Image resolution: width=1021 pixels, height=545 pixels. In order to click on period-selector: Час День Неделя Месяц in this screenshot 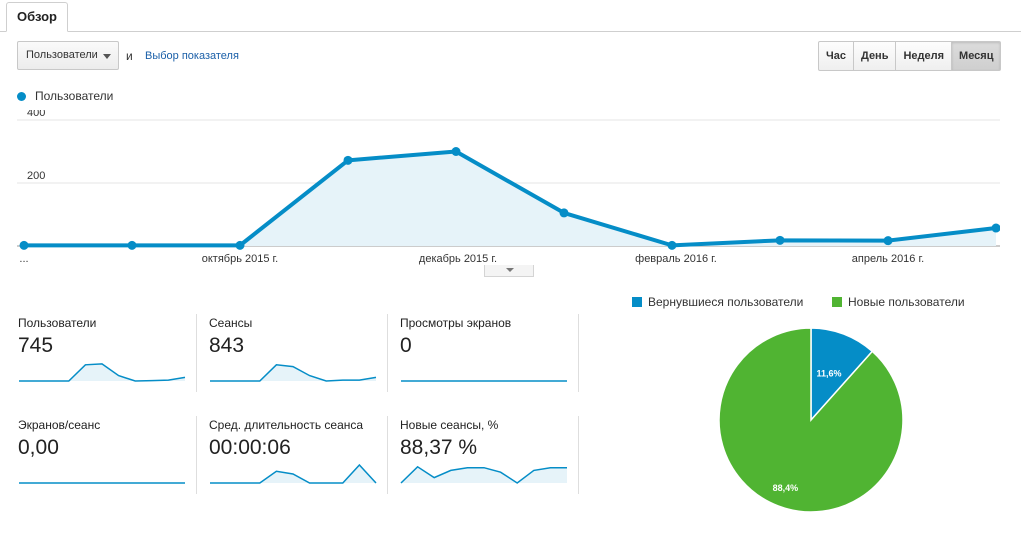, I will do `click(910, 56)`.